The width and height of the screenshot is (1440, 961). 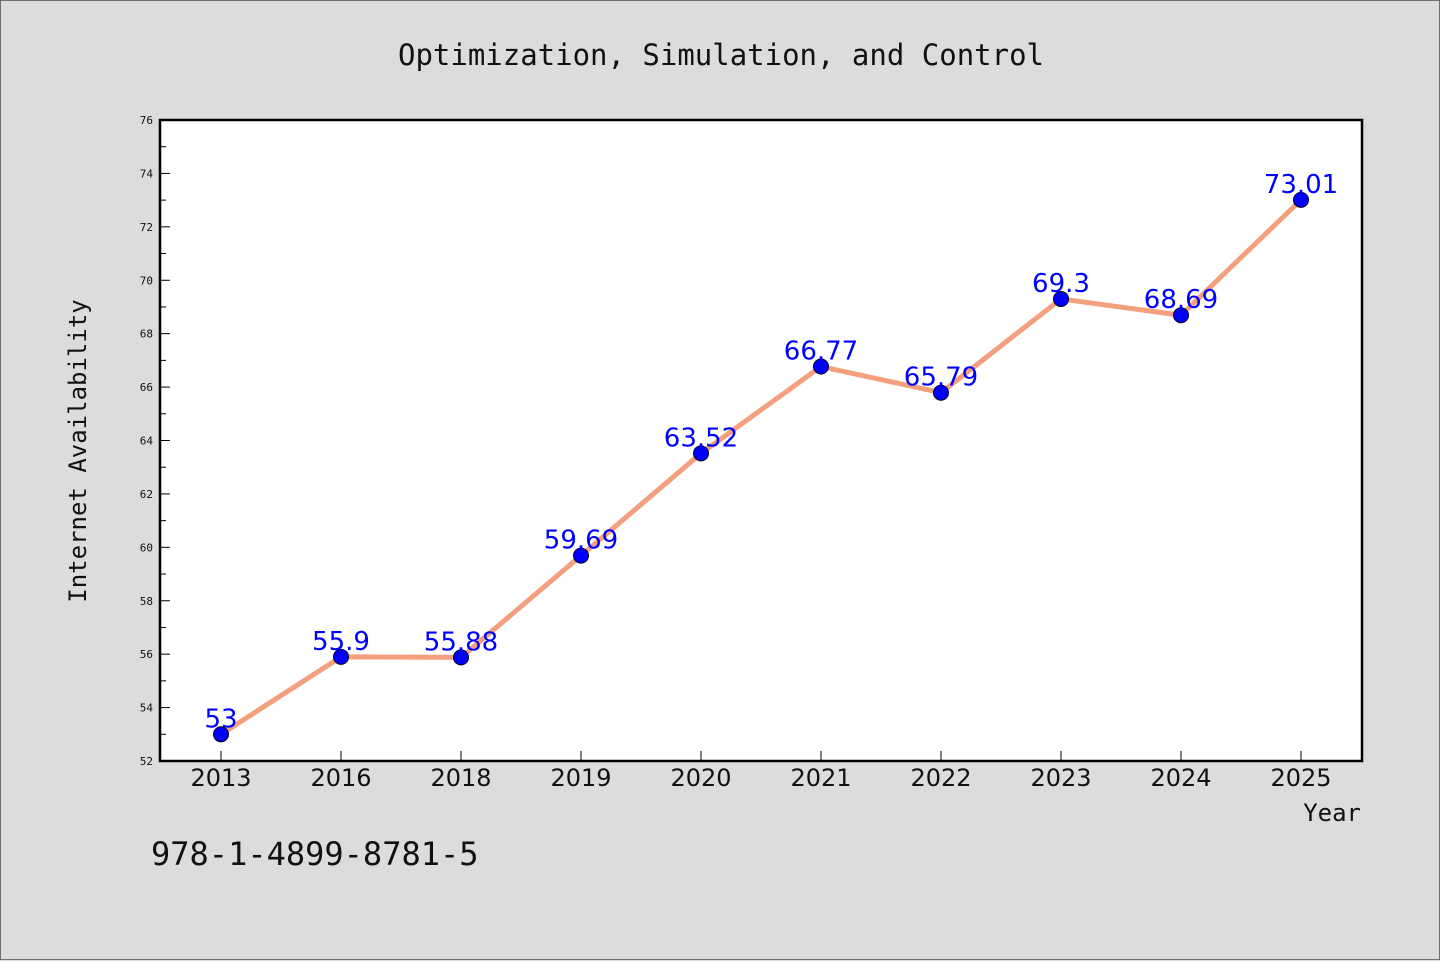 What do you see at coordinates (147, 441) in the screenshot?
I see `y-tick-label: 64` at bounding box center [147, 441].